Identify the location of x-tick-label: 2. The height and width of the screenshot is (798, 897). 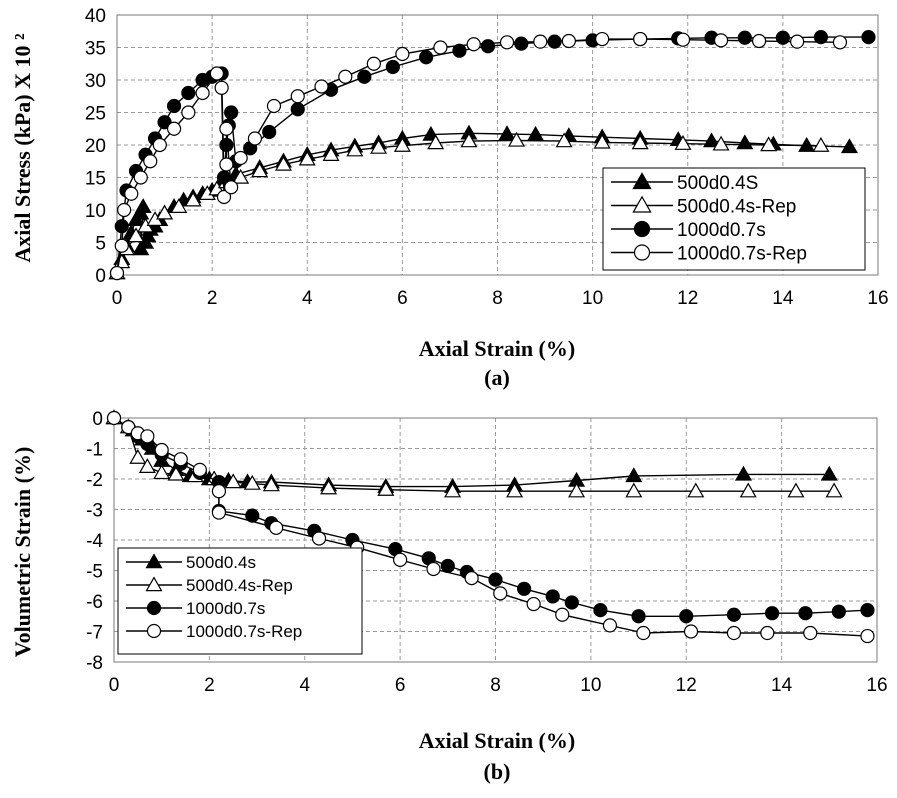
(209, 685).